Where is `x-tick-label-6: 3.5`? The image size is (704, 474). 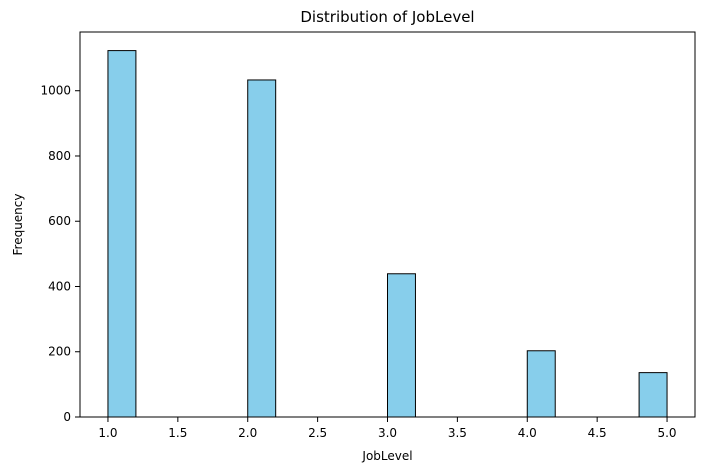 x-tick-label-6: 3.5 is located at coordinates (457, 433).